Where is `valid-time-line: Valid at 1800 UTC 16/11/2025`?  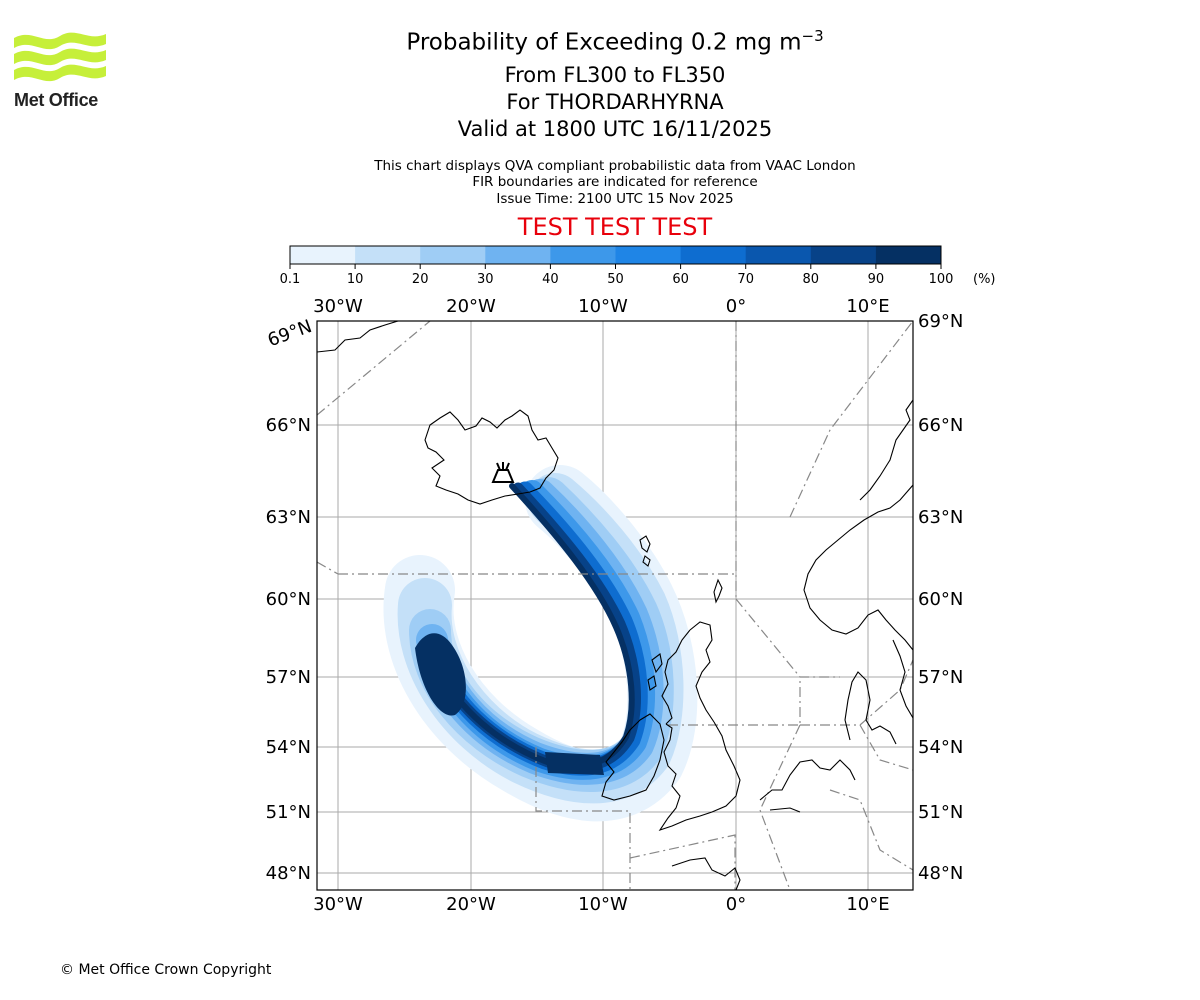 valid-time-line: Valid at 1800 UTC 16/11/2025 is located at coordinates (615, 129).